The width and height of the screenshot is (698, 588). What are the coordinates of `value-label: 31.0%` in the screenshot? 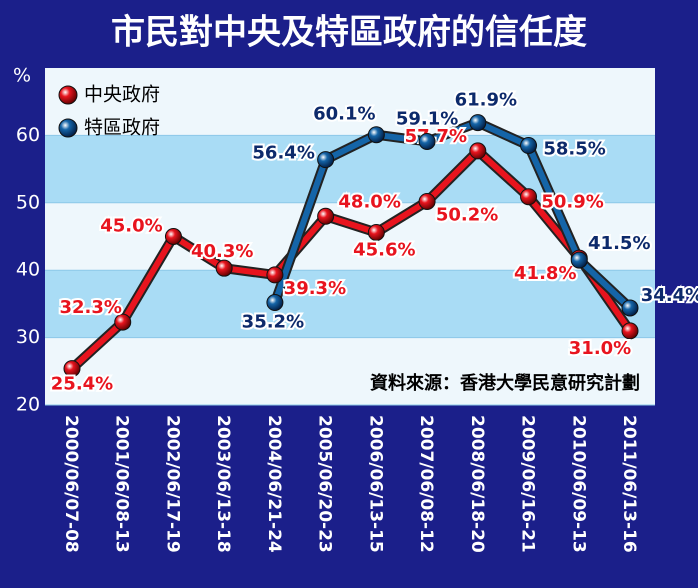 It's located at (600, 348).